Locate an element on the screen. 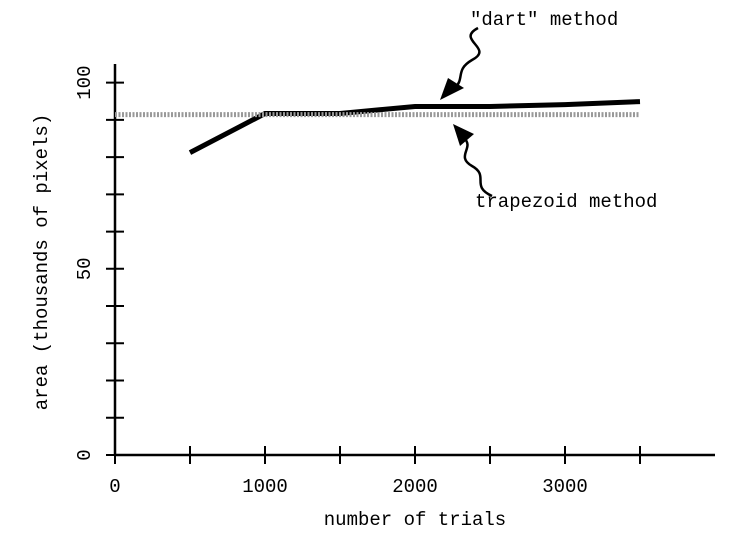 Image resolution: width=756 pixels, height=540 pixels. y-tick-label: 50 is located at coordinates (85, 268).